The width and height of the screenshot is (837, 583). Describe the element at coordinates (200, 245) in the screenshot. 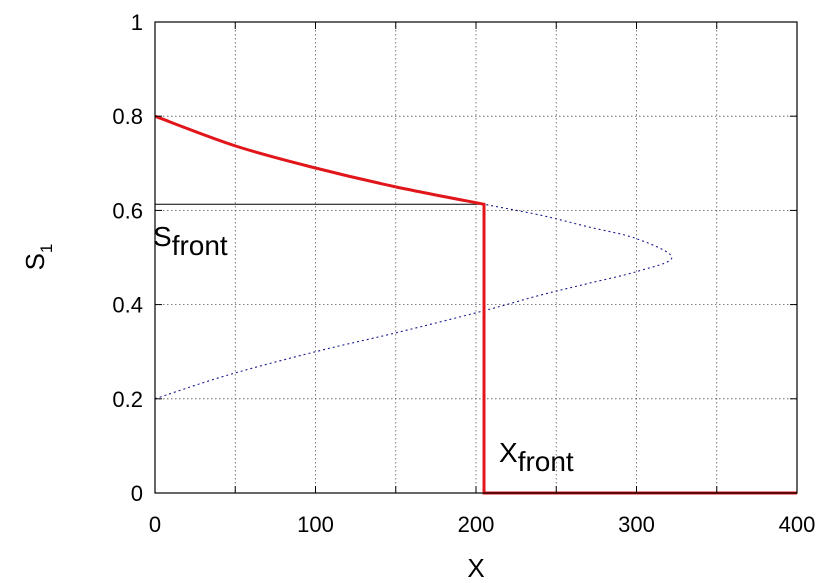

I see `s-front-sub: front` at that location.